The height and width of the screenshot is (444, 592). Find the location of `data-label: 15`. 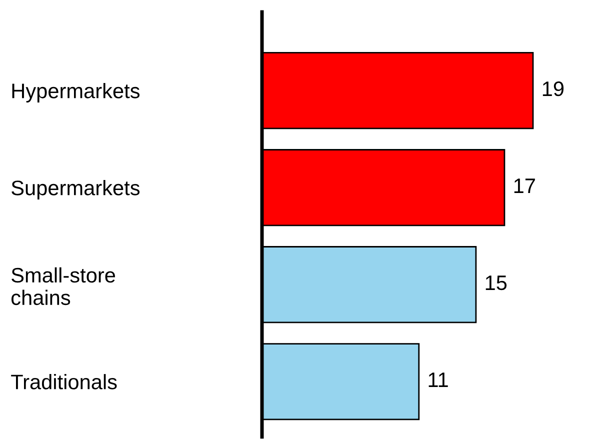

data-label: 15 is located at coordinates (496, 283).